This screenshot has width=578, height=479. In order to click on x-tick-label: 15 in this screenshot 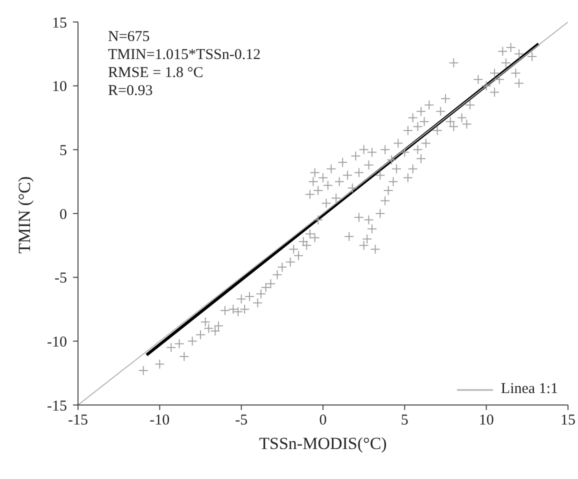, I will do `click(568, 420)`.